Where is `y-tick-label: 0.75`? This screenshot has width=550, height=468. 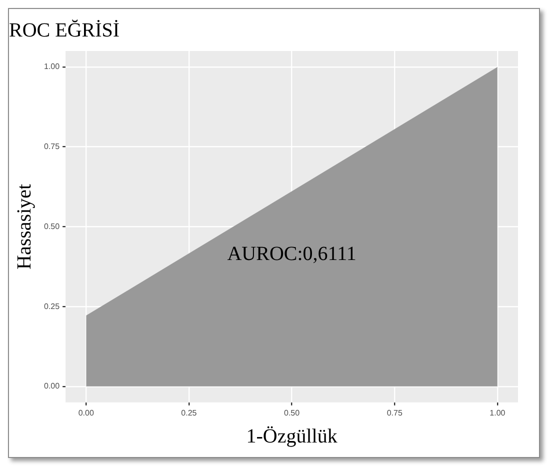 y-tick-label: 0.75 is located at coordinates (52, 147).